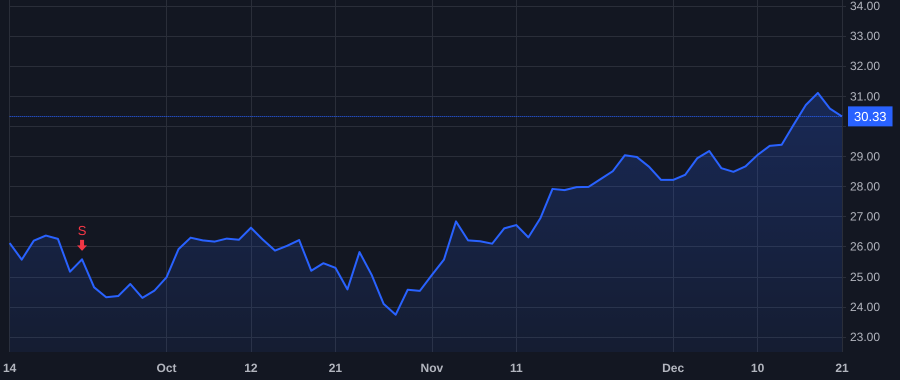 The image size is (900, 380). Describe the element at coordinates (865, 36) in the screenshot. I see `y-tick-label: 33.00` at that location.